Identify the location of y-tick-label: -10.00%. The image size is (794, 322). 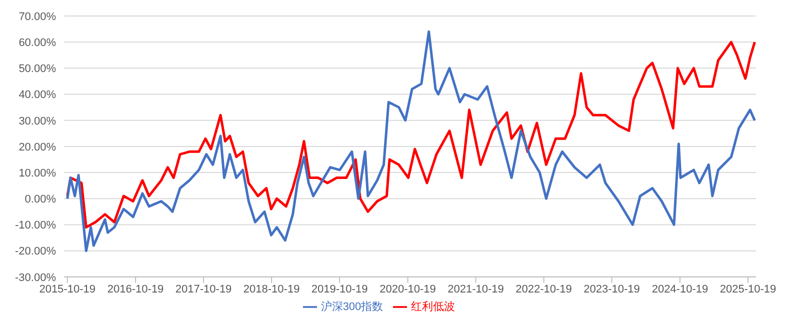
(35, 226).